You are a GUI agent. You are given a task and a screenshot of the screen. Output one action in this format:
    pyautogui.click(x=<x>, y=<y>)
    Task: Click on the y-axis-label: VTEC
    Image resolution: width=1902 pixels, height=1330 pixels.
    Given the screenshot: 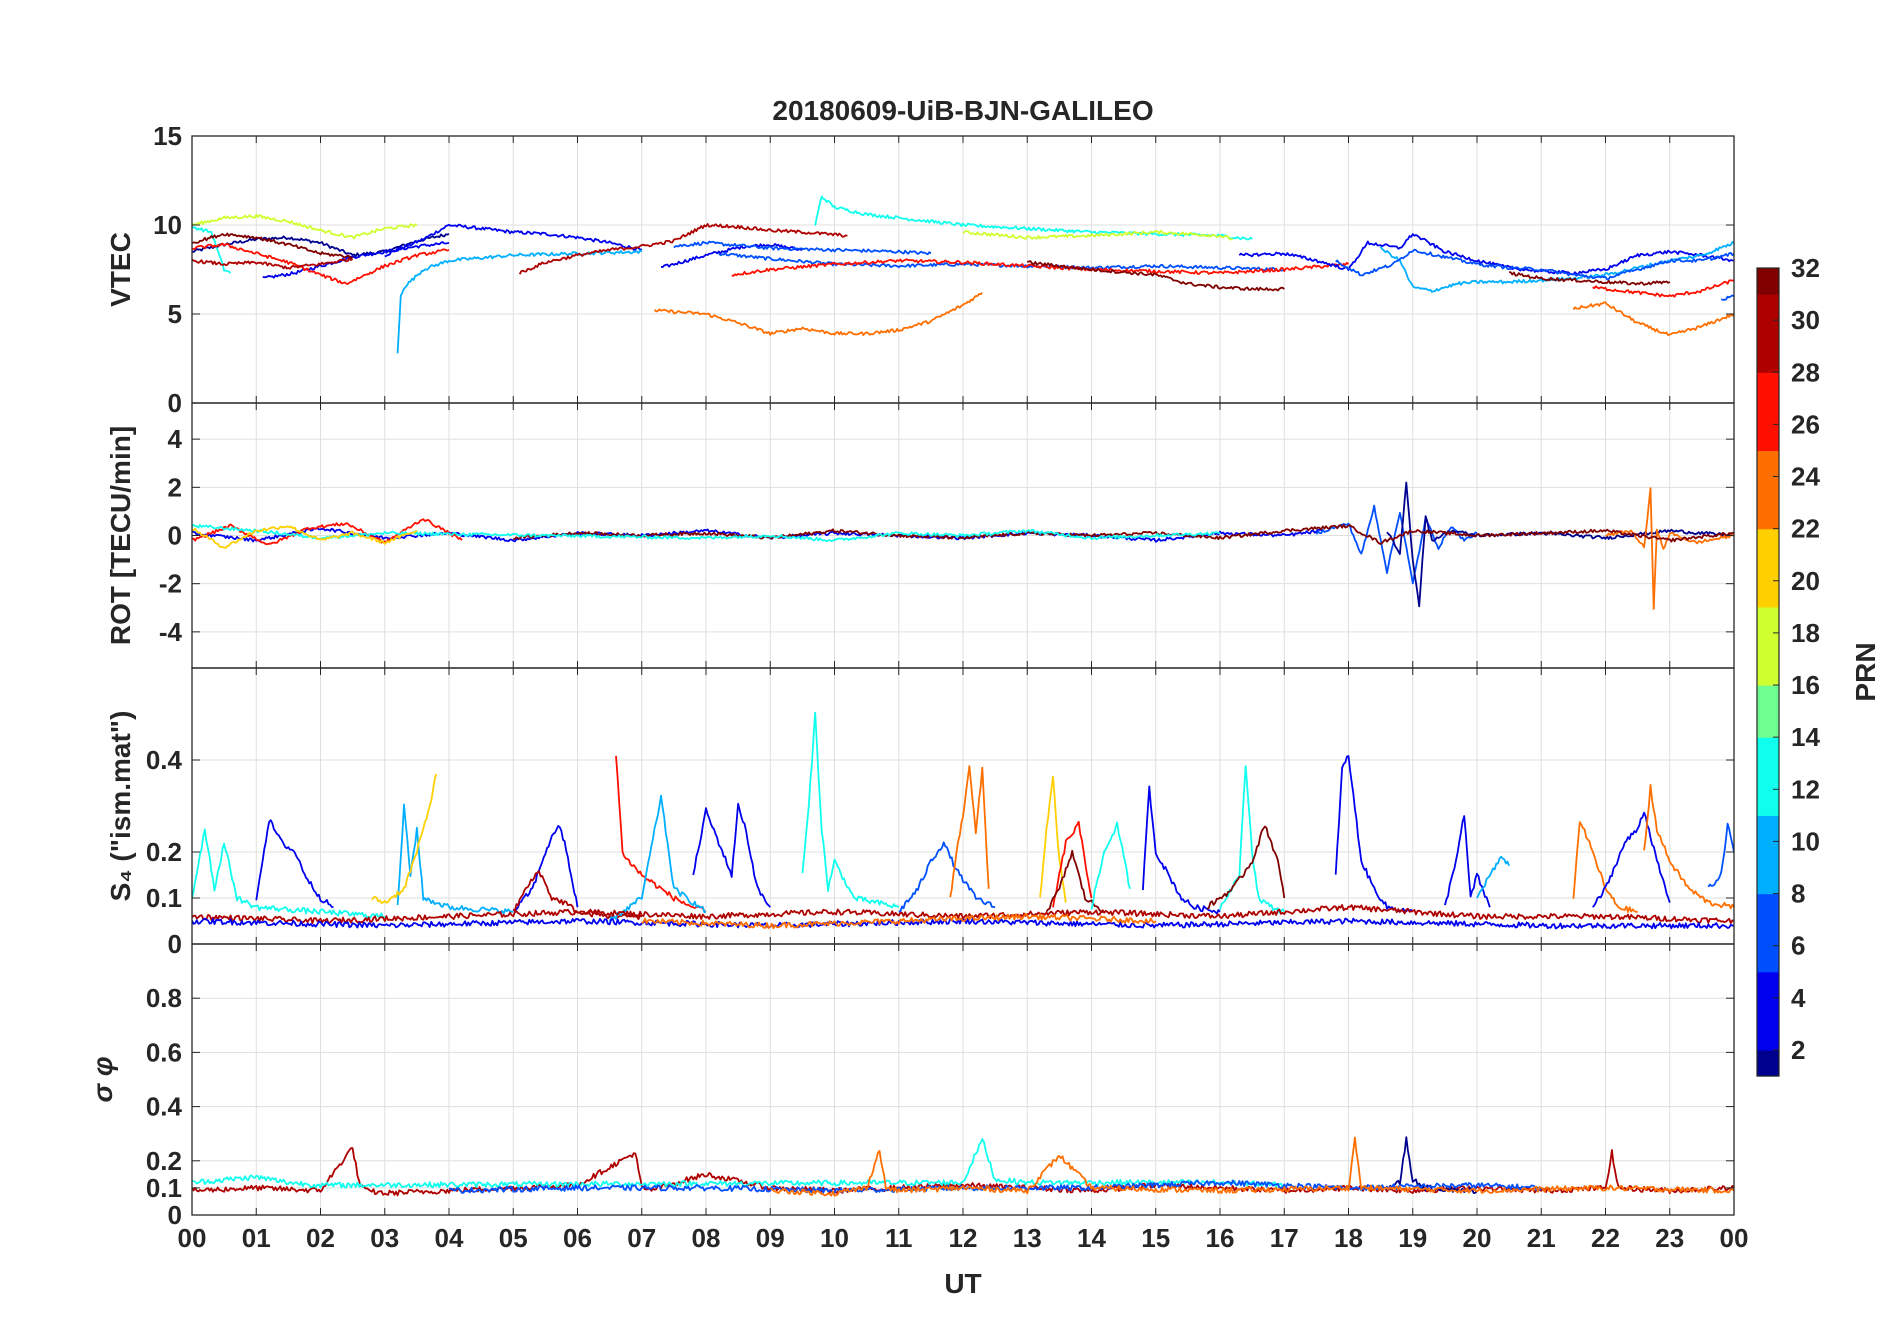 What is the action you would take?
    pyautogui.click(x=120, y=269)
    